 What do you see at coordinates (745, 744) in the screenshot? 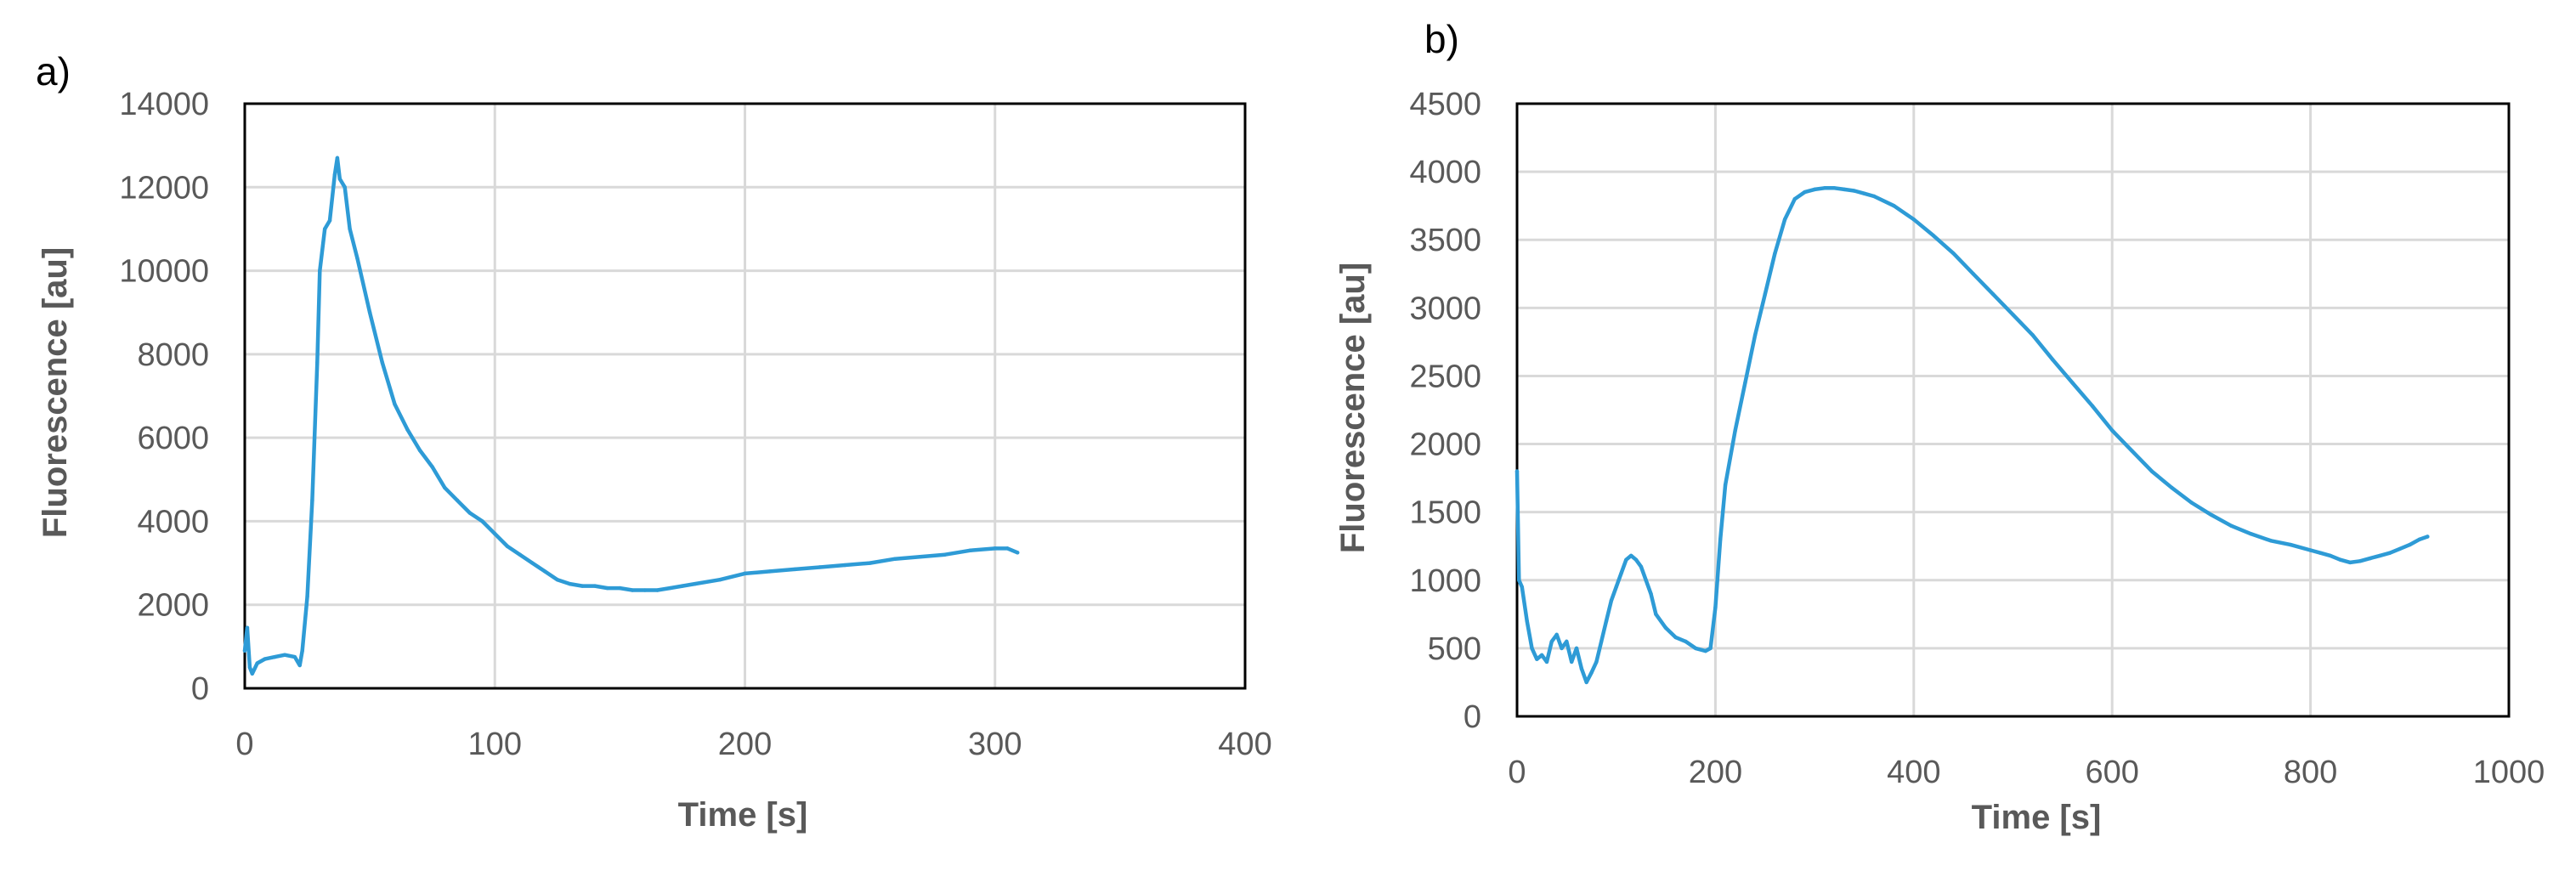
I see `x-tick-label-a: 200` at bounding box center [745, 744].